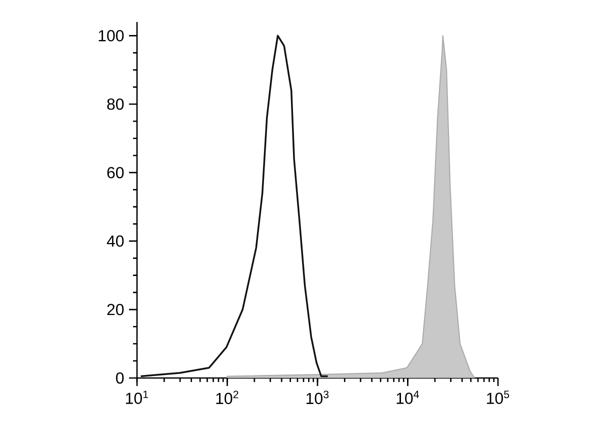 This screenshot has width=600, height=427. I want to click on y-tick-label: 80, so click(115, 104).